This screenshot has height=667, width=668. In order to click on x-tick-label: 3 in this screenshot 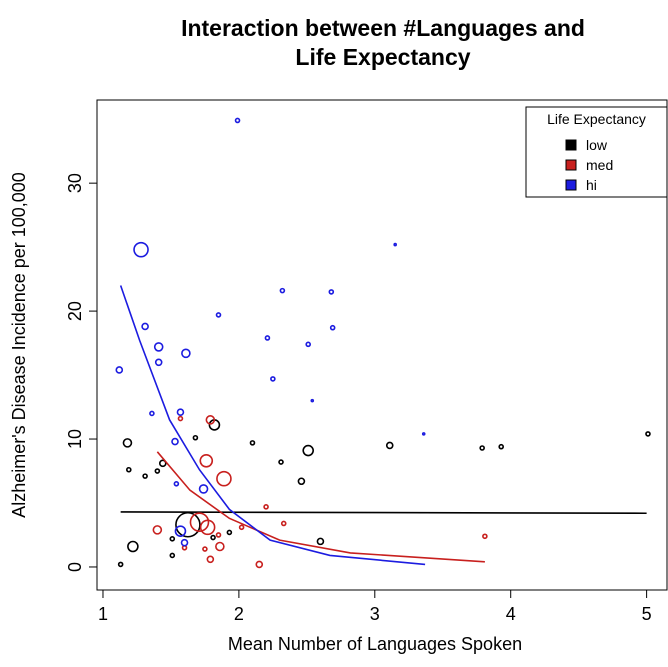, I will do `click(375, 614)`.